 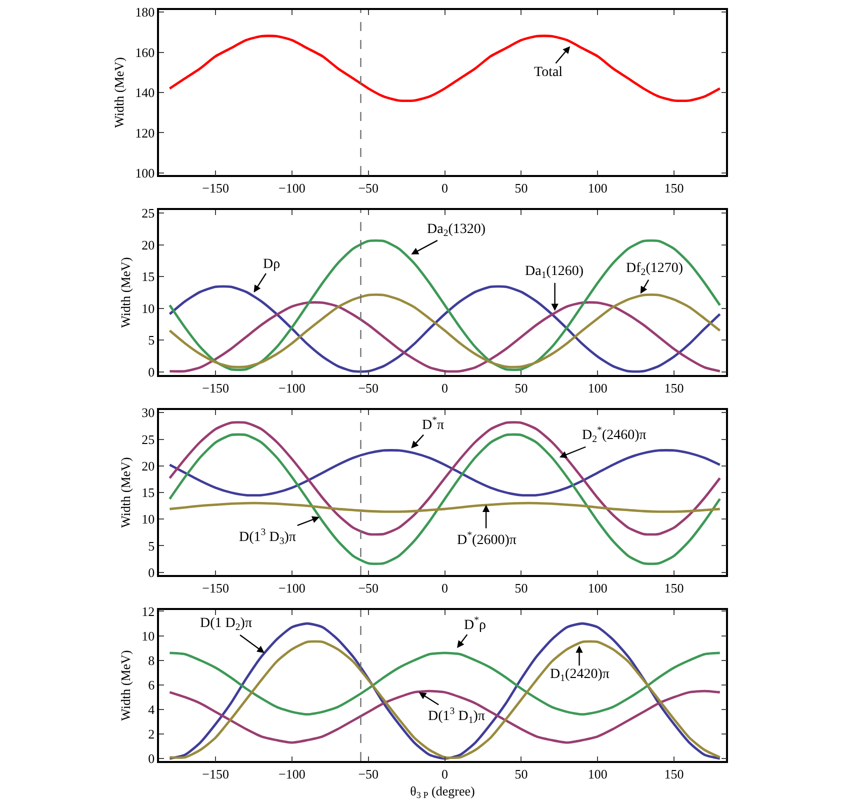 I want to click on annotation: Total, so click(x=548, y=72).